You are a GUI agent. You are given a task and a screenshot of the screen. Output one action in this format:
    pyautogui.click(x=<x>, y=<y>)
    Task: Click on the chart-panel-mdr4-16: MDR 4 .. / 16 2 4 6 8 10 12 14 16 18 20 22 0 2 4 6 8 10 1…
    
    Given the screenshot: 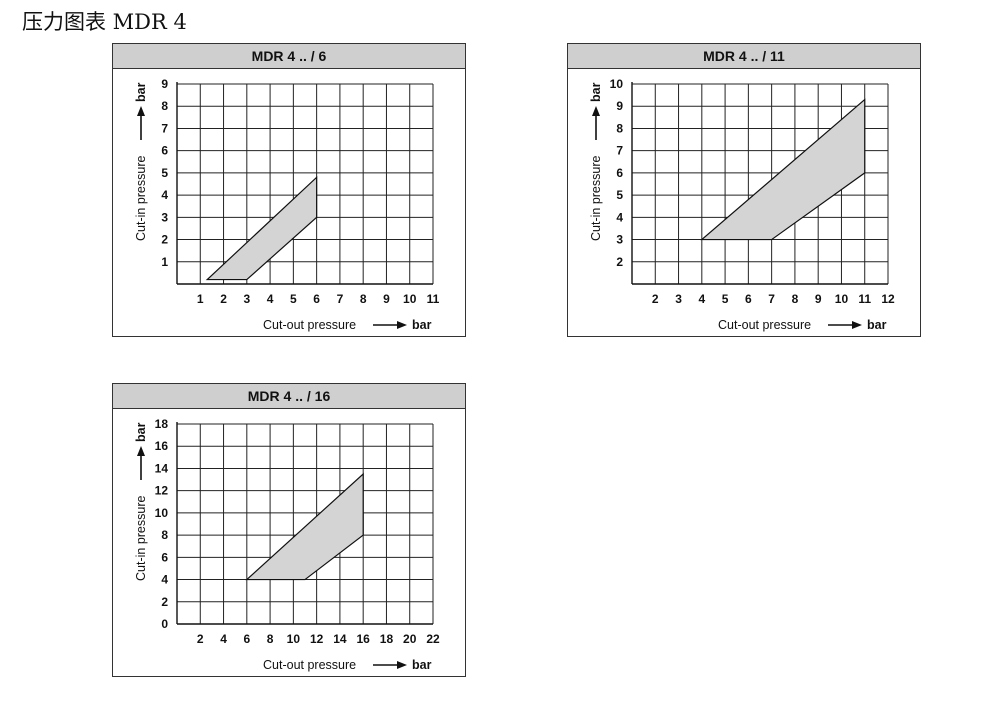 What is the action you would take?
    pyautogui.click(x=289, y=530)
    